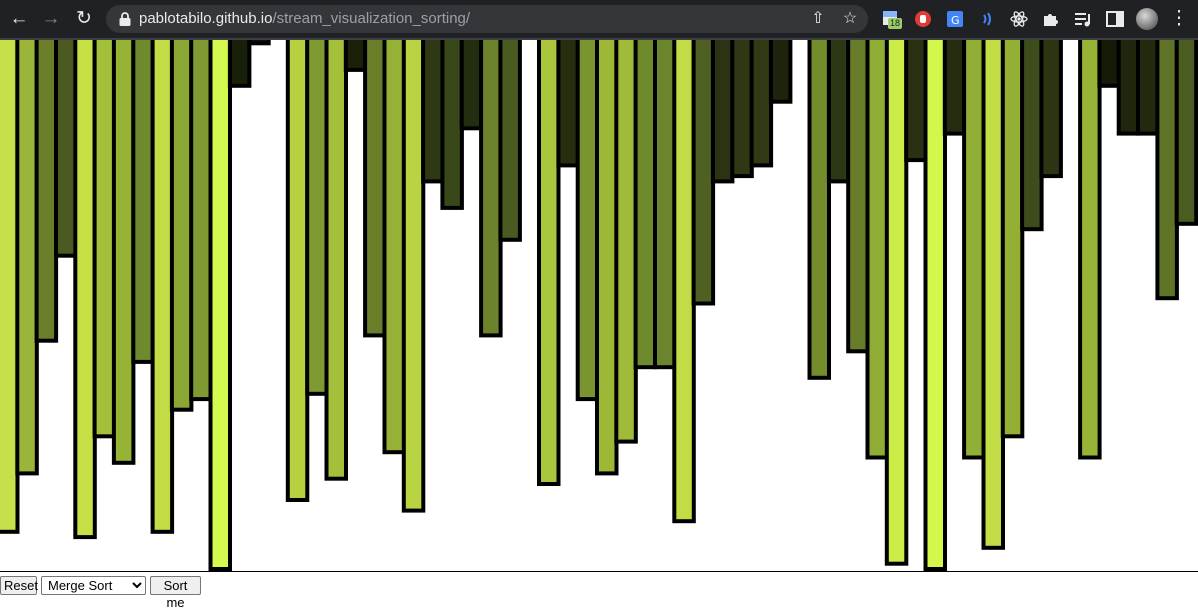 The image size is (1198, 611). I want to click on forward-arrow-icon: →, so click(51, 18).